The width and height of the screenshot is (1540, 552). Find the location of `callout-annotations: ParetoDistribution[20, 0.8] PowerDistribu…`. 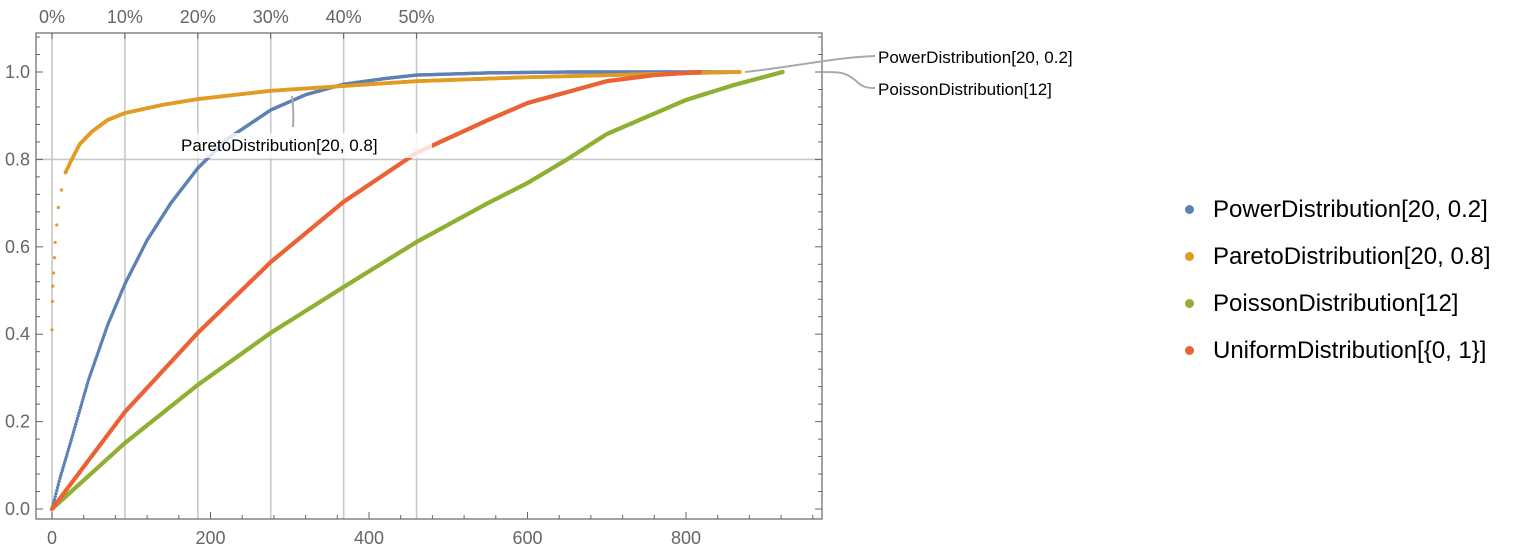

callout-annotations: ParetoDistribution[20, 0.8] PowerDistribu… is located at coordinates (625, 103).